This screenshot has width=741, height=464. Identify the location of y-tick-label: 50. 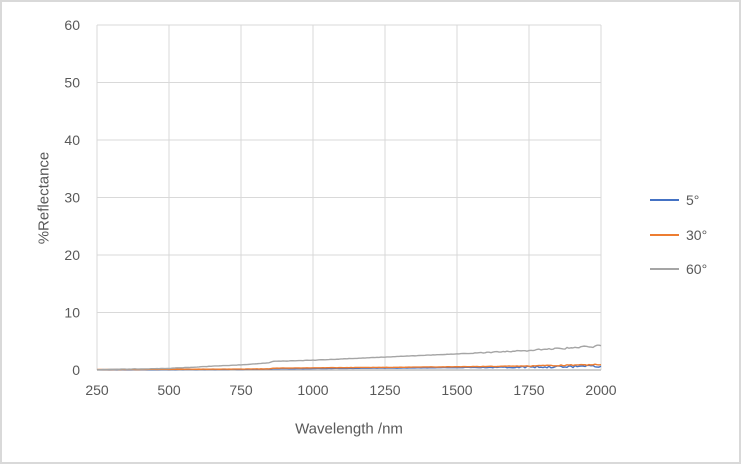
(72, 82).